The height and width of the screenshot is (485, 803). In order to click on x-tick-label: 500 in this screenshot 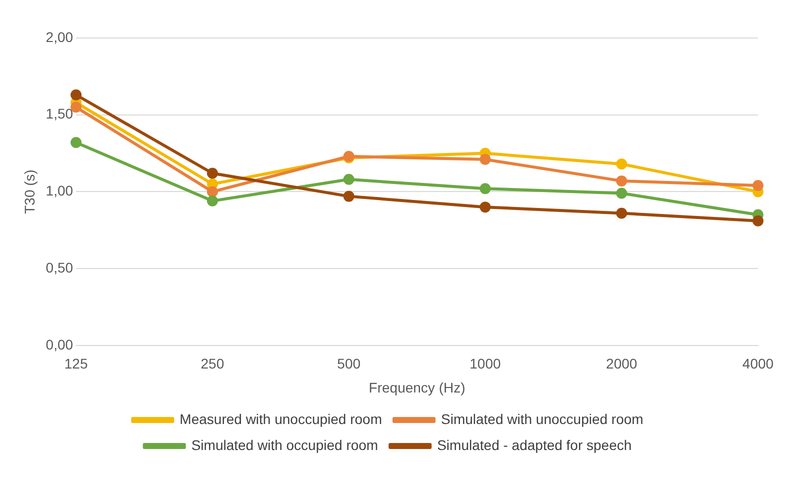, I will do `click(349, 364)`.